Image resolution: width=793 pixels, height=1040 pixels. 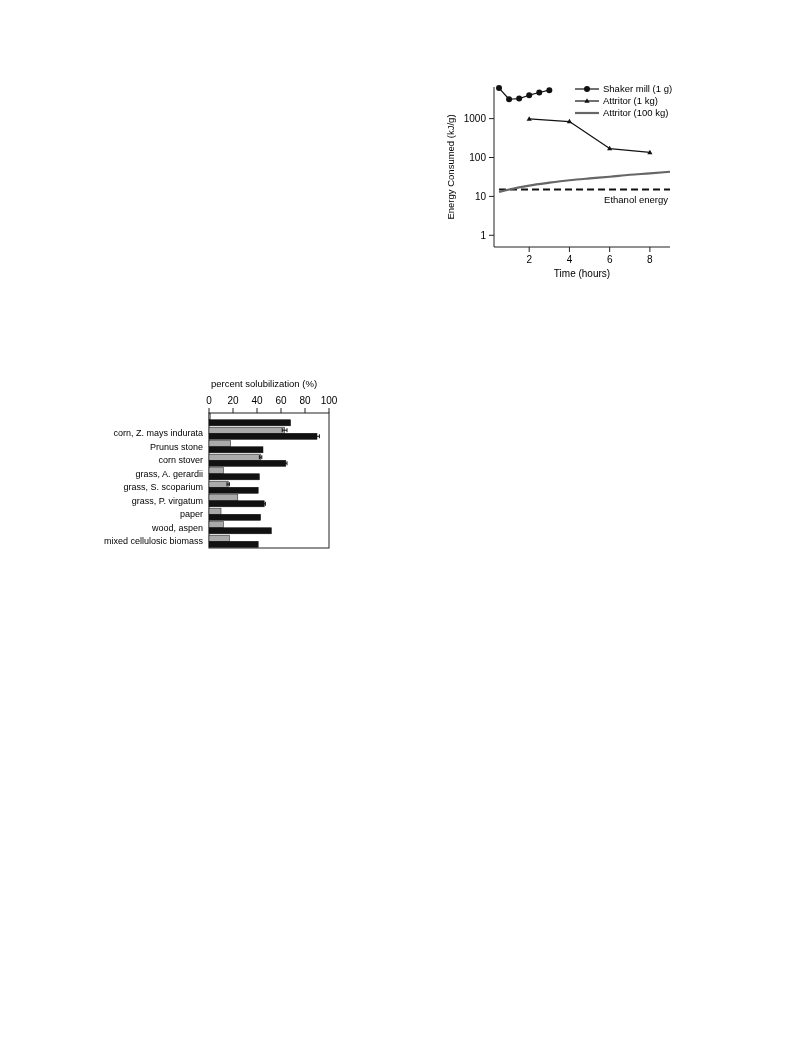 What do you see at coordinates (153, 541) in the screenshot?
I see `y-tick-label: mixed cellulosic biomass` at bounding box center [153, 541].